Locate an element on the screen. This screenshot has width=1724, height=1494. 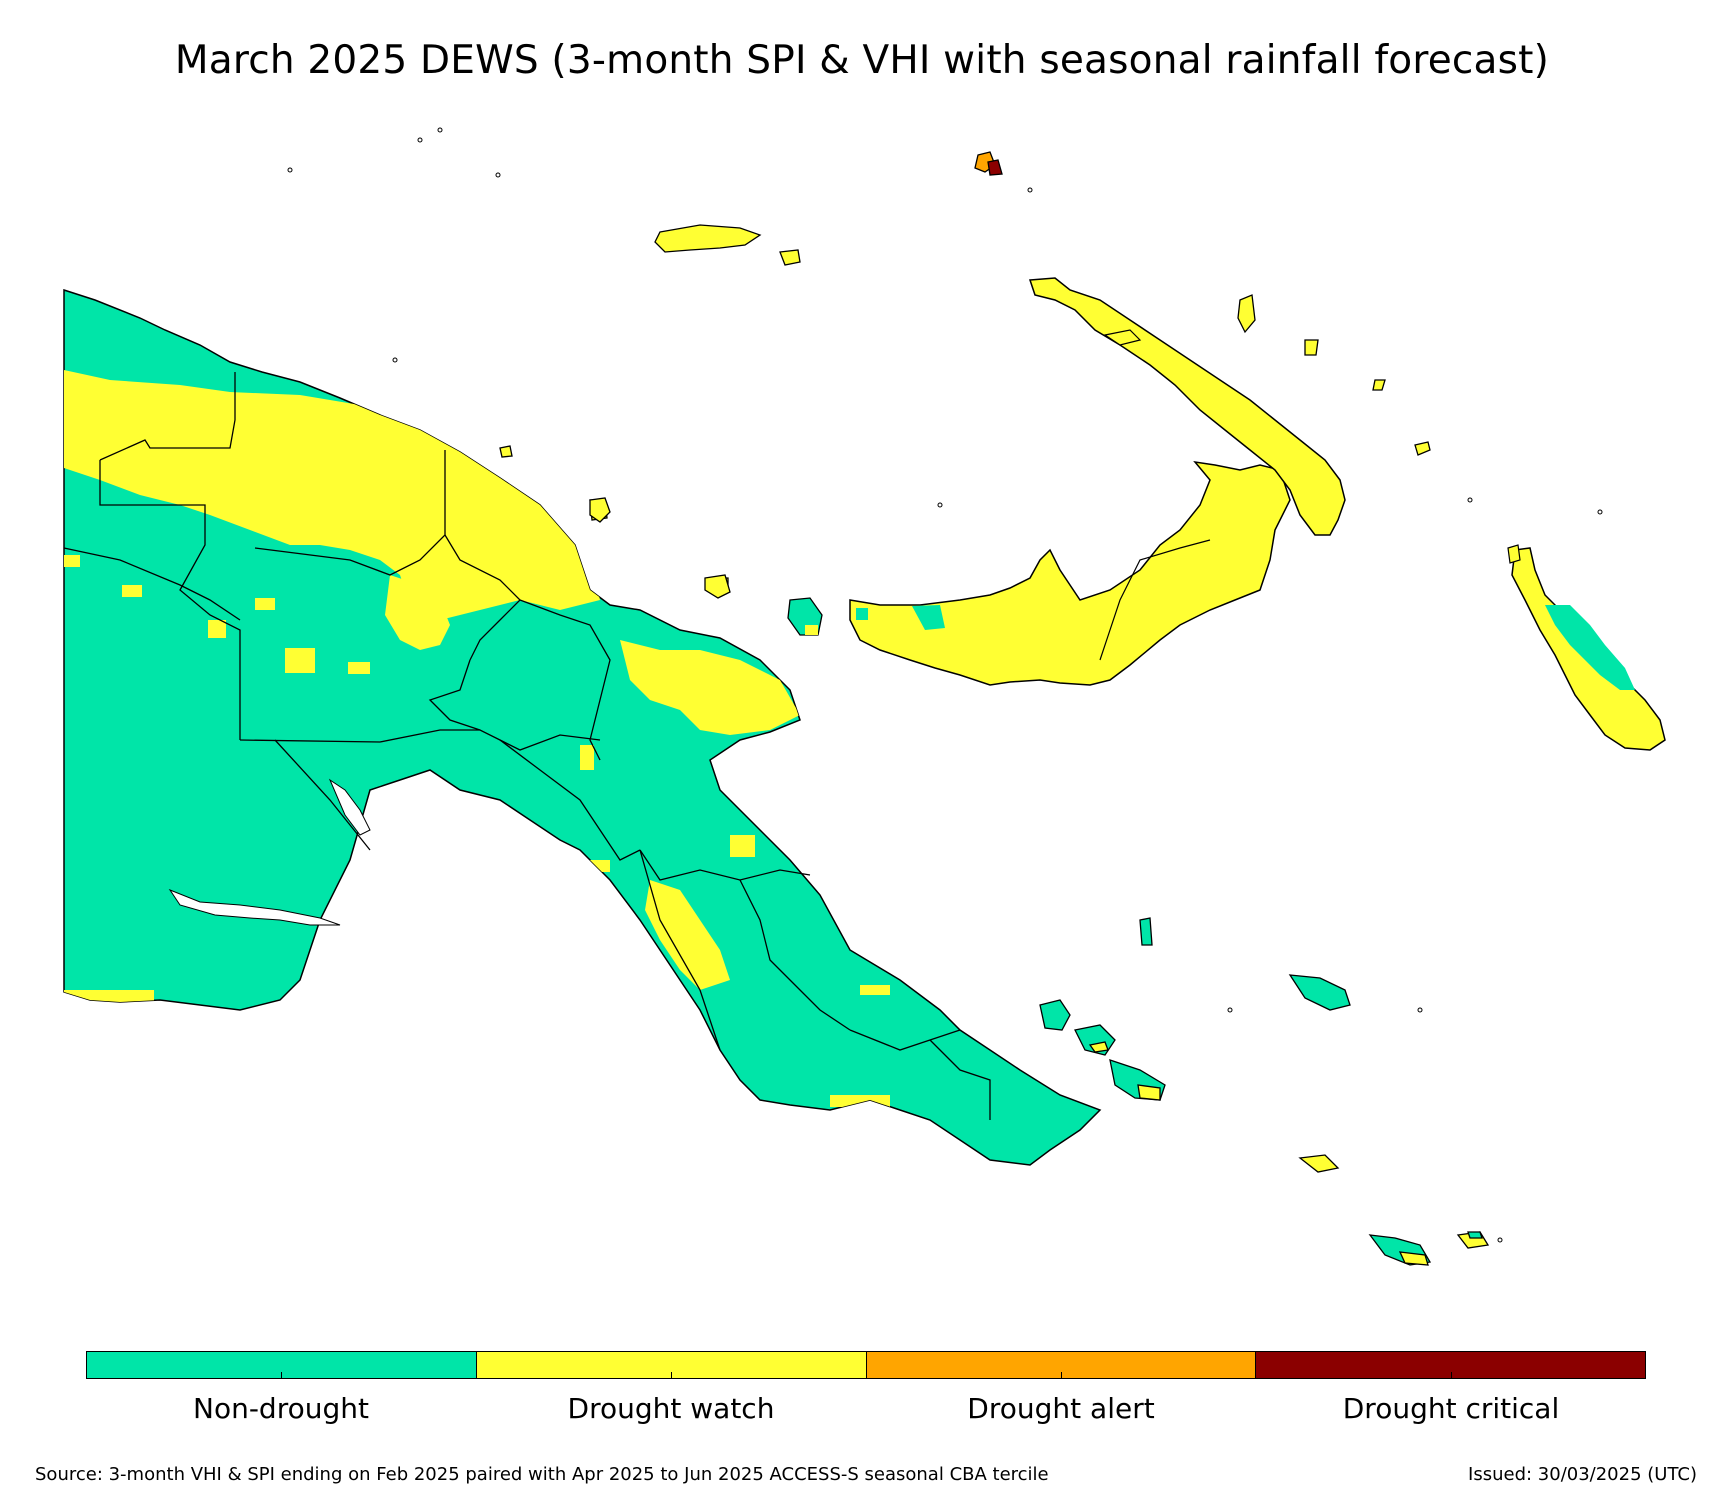
coastal-islands is located at coordinates (706, 566).